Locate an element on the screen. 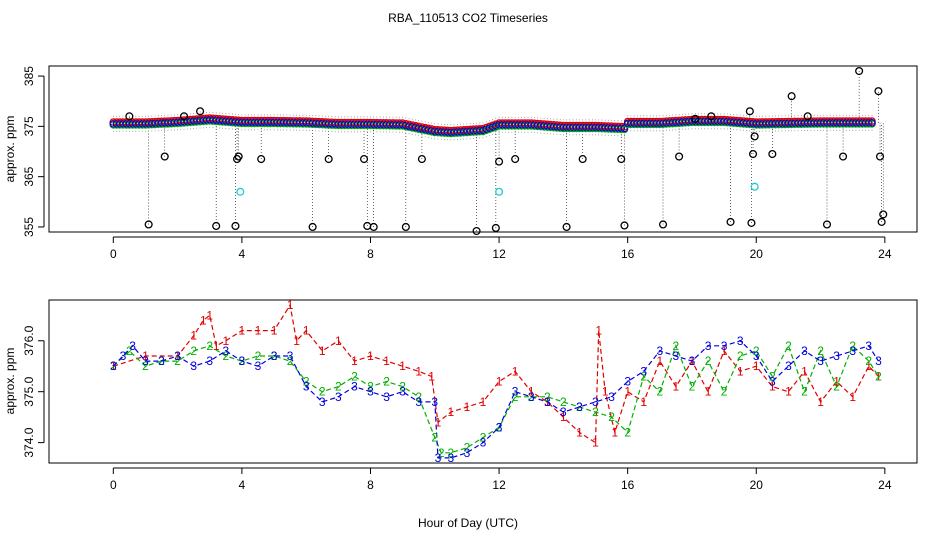 The width and height of the screenshot is (936, 540). x-axis-label: Hour of Day (UTC) is located at coordinates (468, 523).